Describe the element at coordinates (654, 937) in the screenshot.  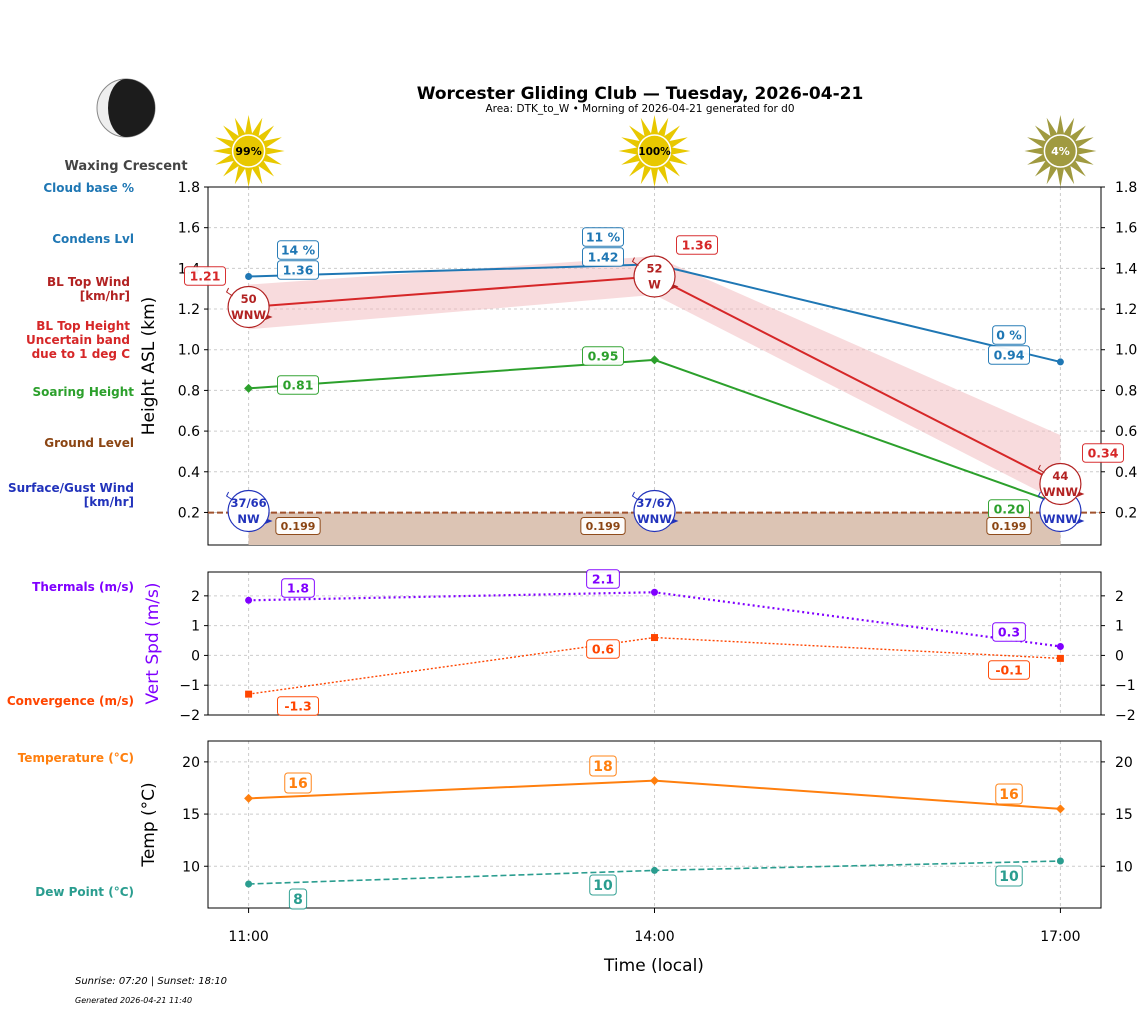
I see `x-tick-label: 14:00` at that location.